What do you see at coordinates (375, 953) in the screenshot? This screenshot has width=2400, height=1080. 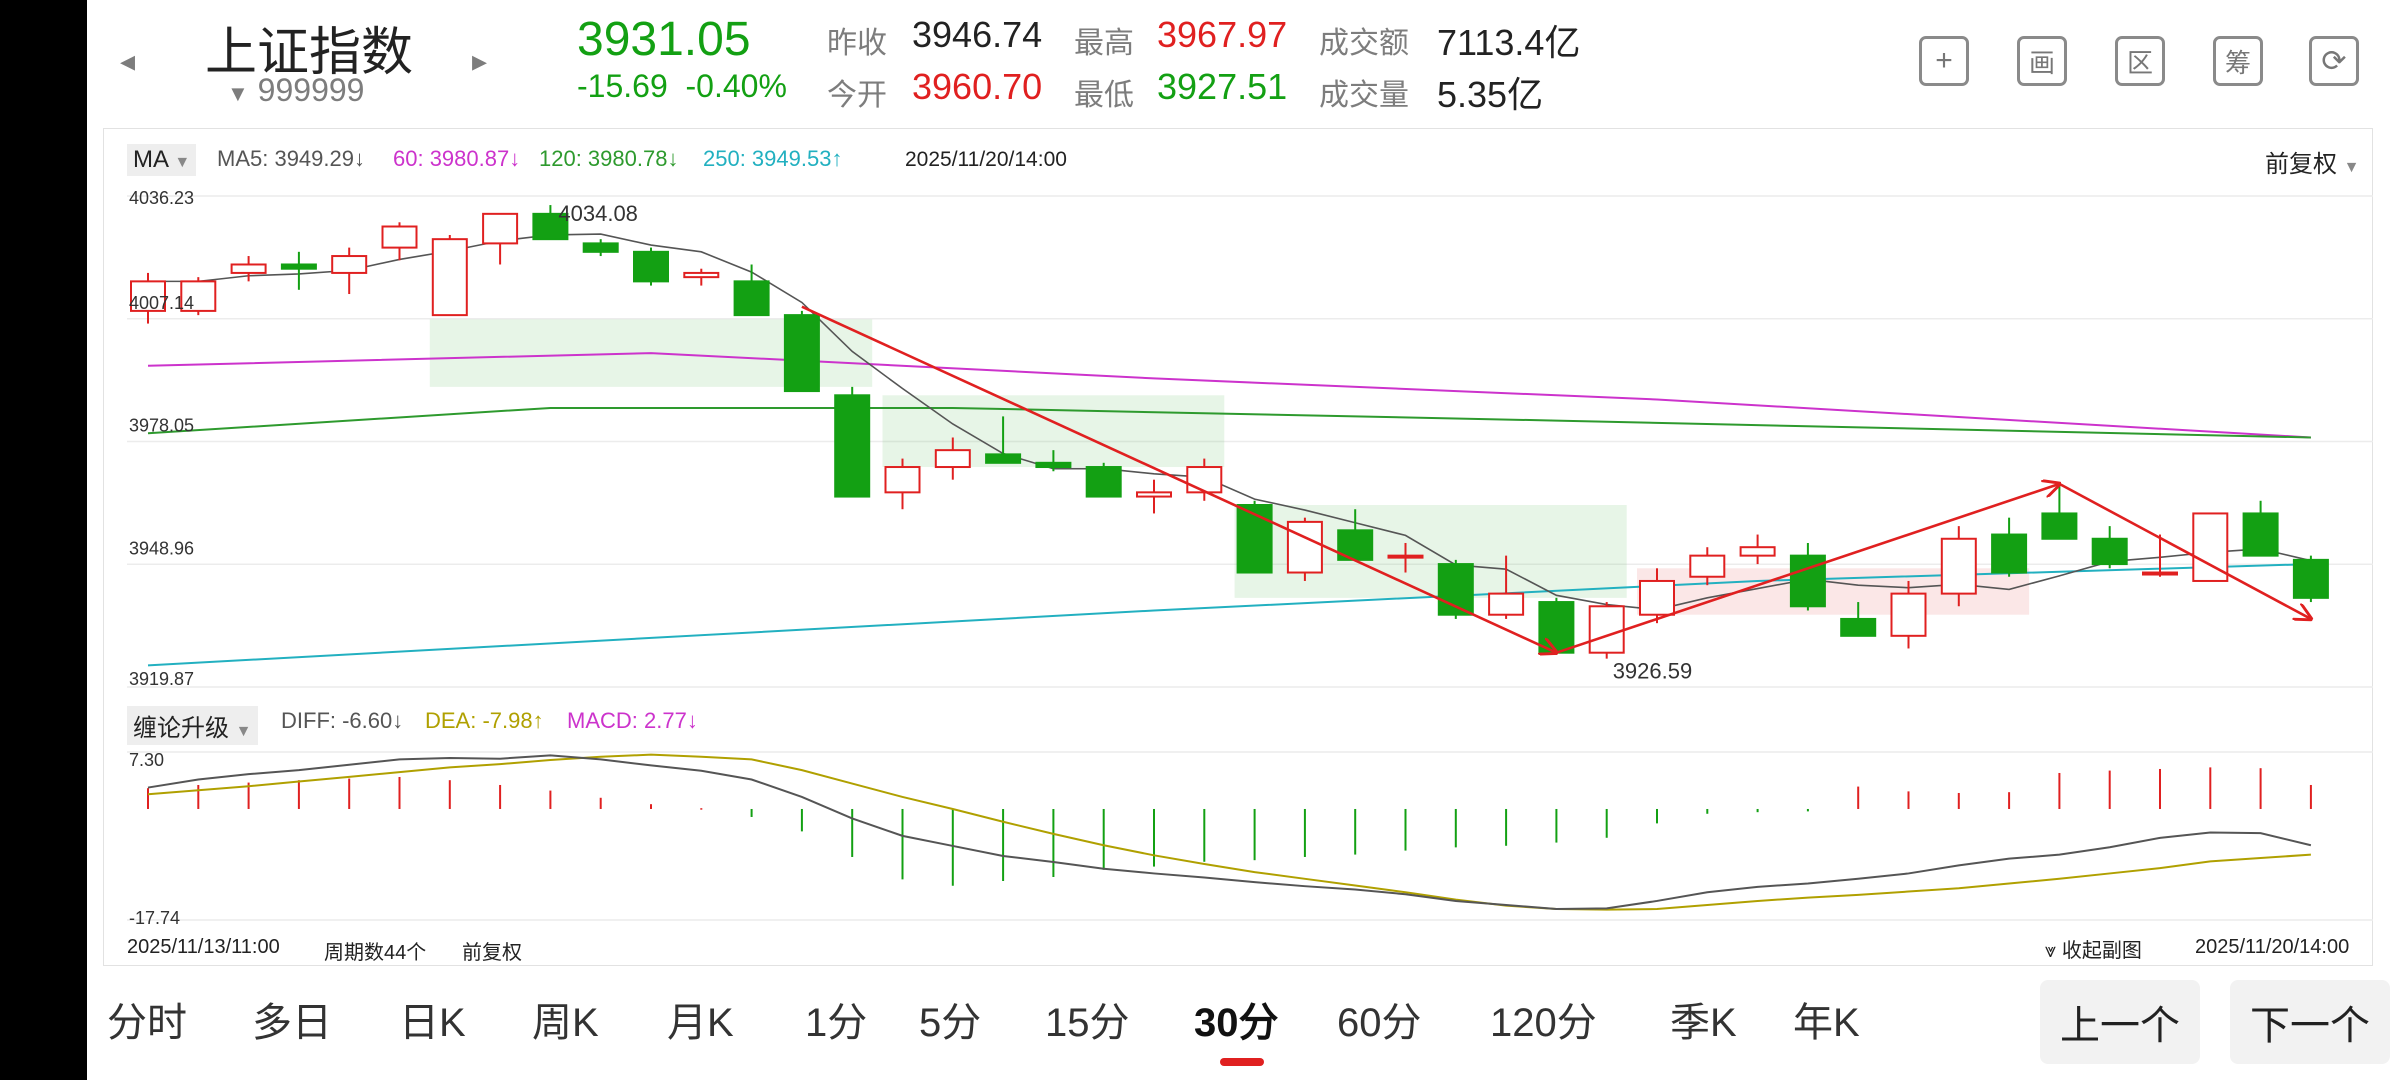 I see `period-count: 周期数44个` at bounding box center [375, 953].